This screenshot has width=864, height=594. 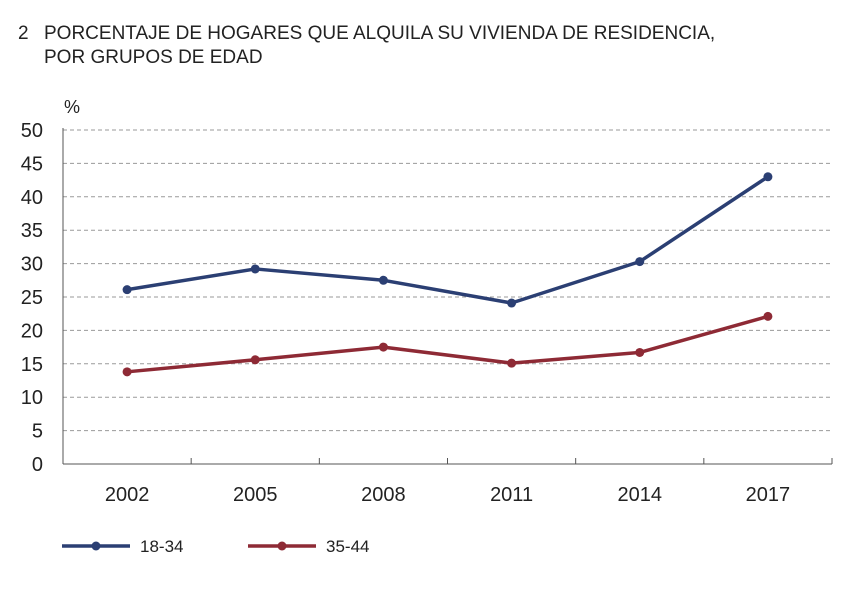 I want to click on x-tick-label: 2008, so click(x=383, y=495).